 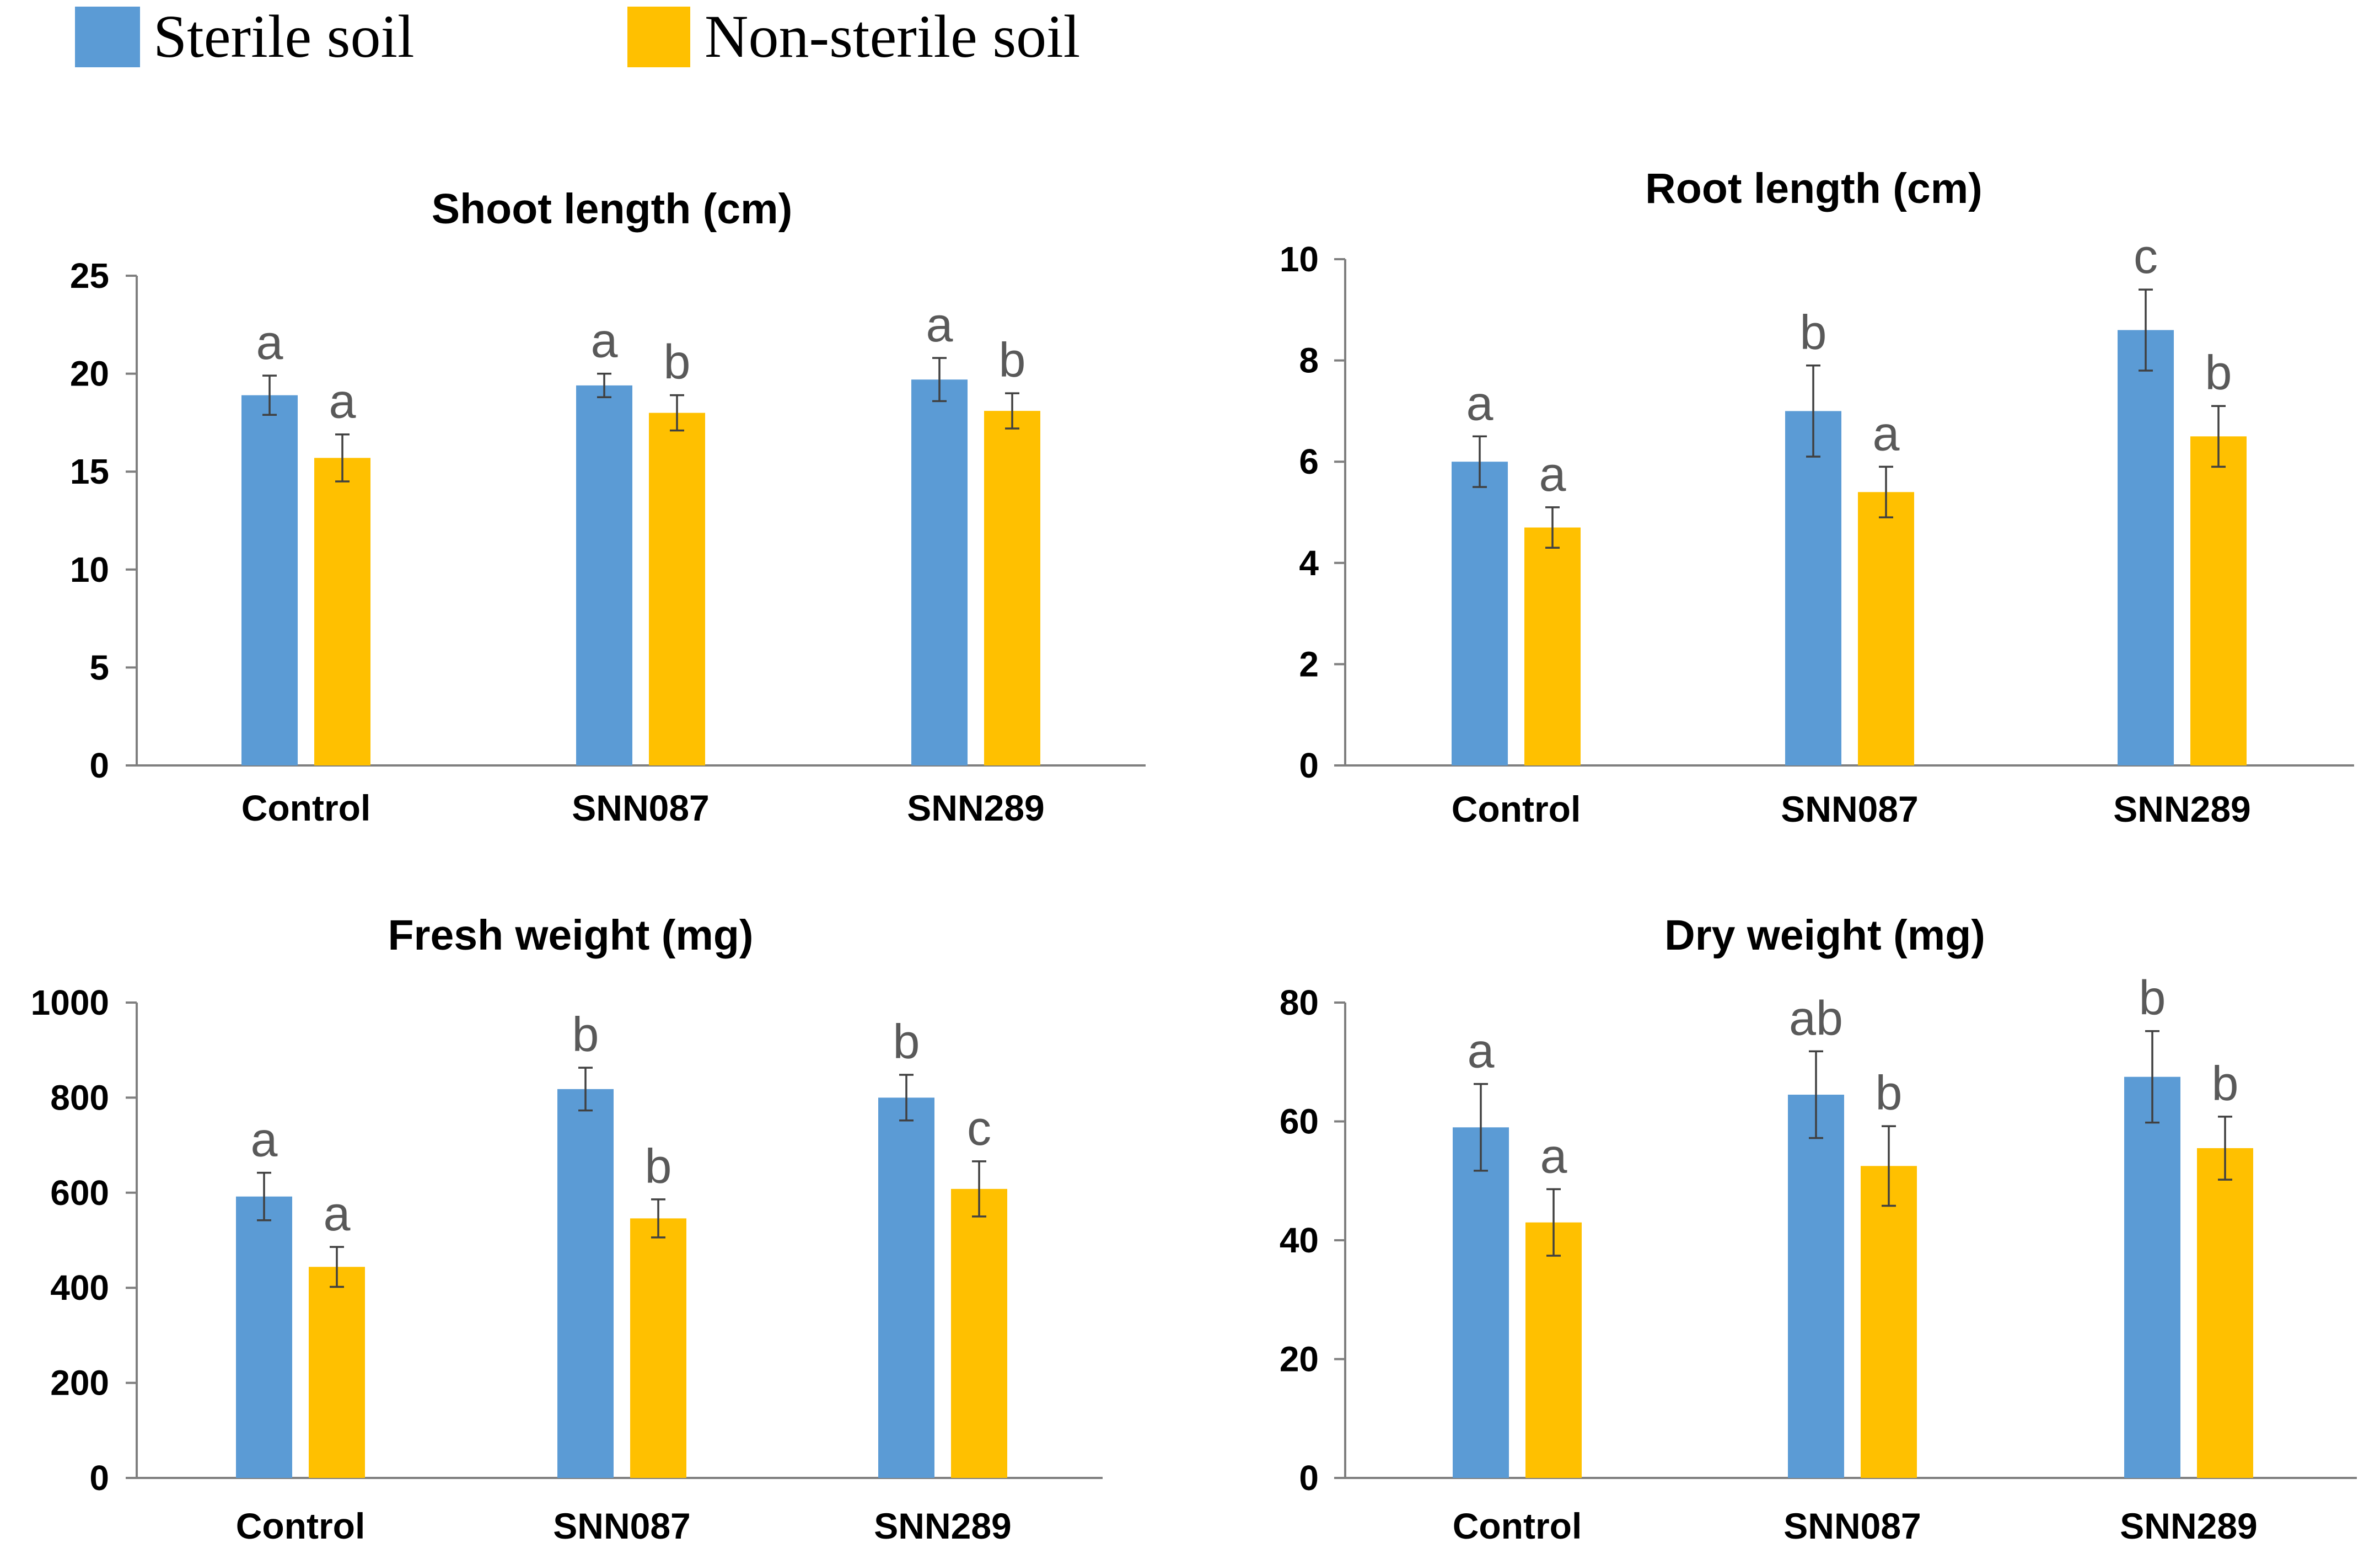 What do you see at coordinates (1300, 1122) in the screenshot?
I see `y-tick-label: 60` at bounding box center [1300, 1122].